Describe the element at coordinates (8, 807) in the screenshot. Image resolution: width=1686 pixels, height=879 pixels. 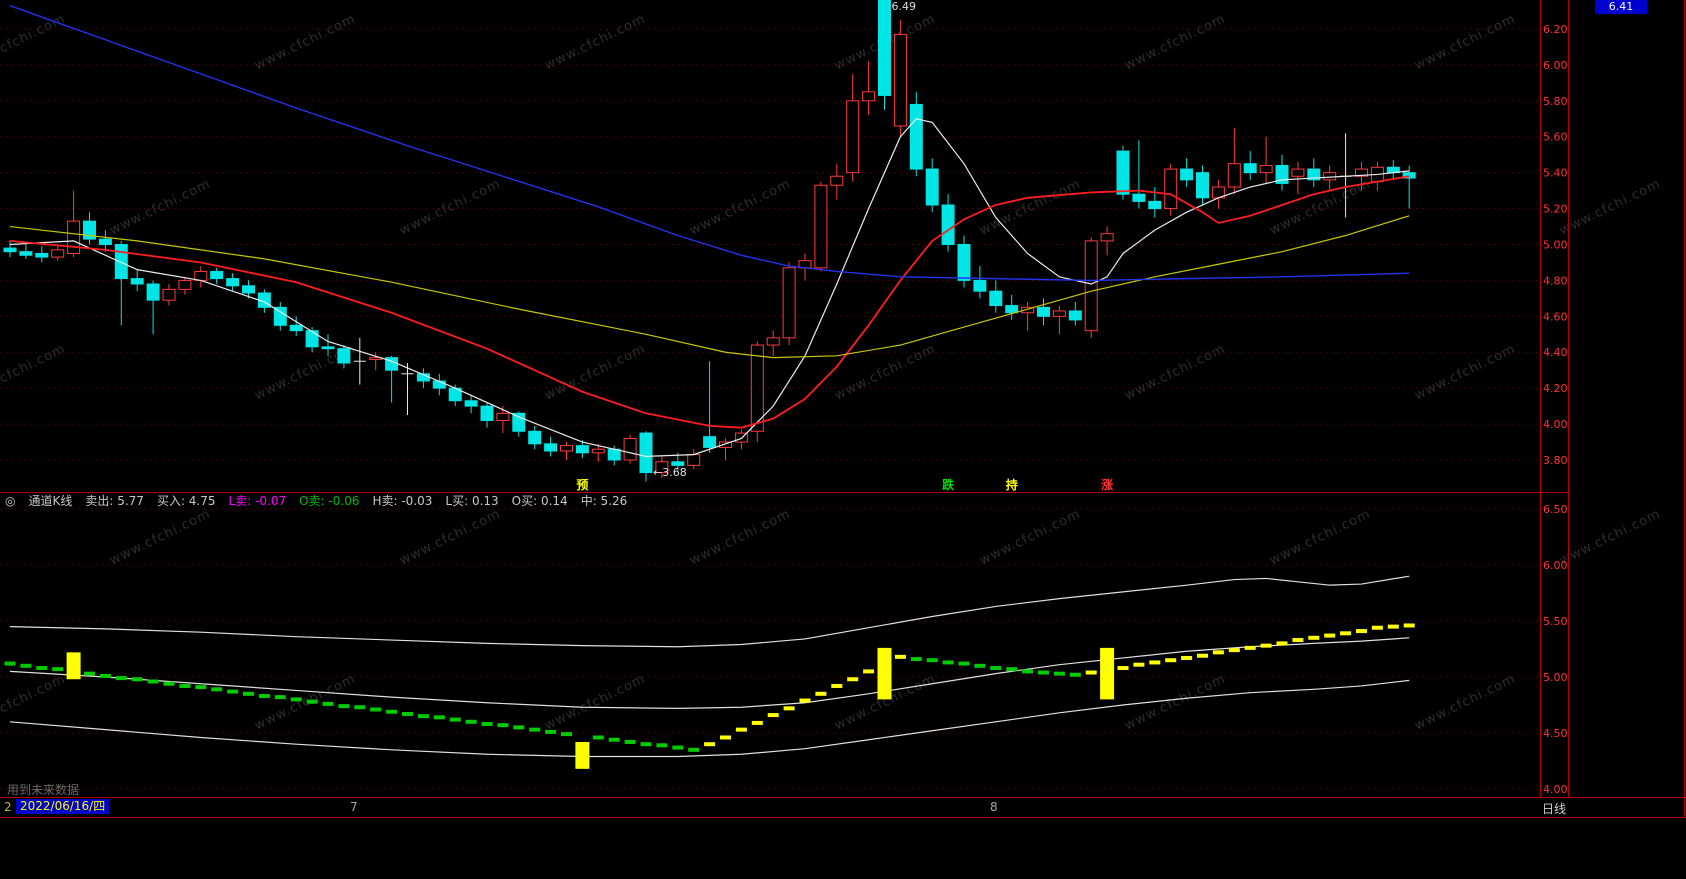
I see `truncated-label: 2` at that location.